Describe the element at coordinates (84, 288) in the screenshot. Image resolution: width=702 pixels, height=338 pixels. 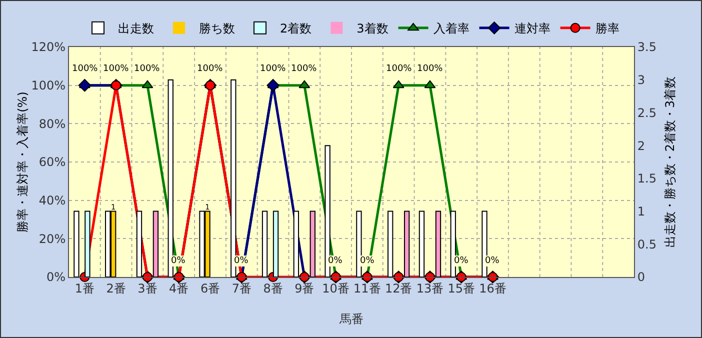
I see `x-tick-label: 1番` at that location.